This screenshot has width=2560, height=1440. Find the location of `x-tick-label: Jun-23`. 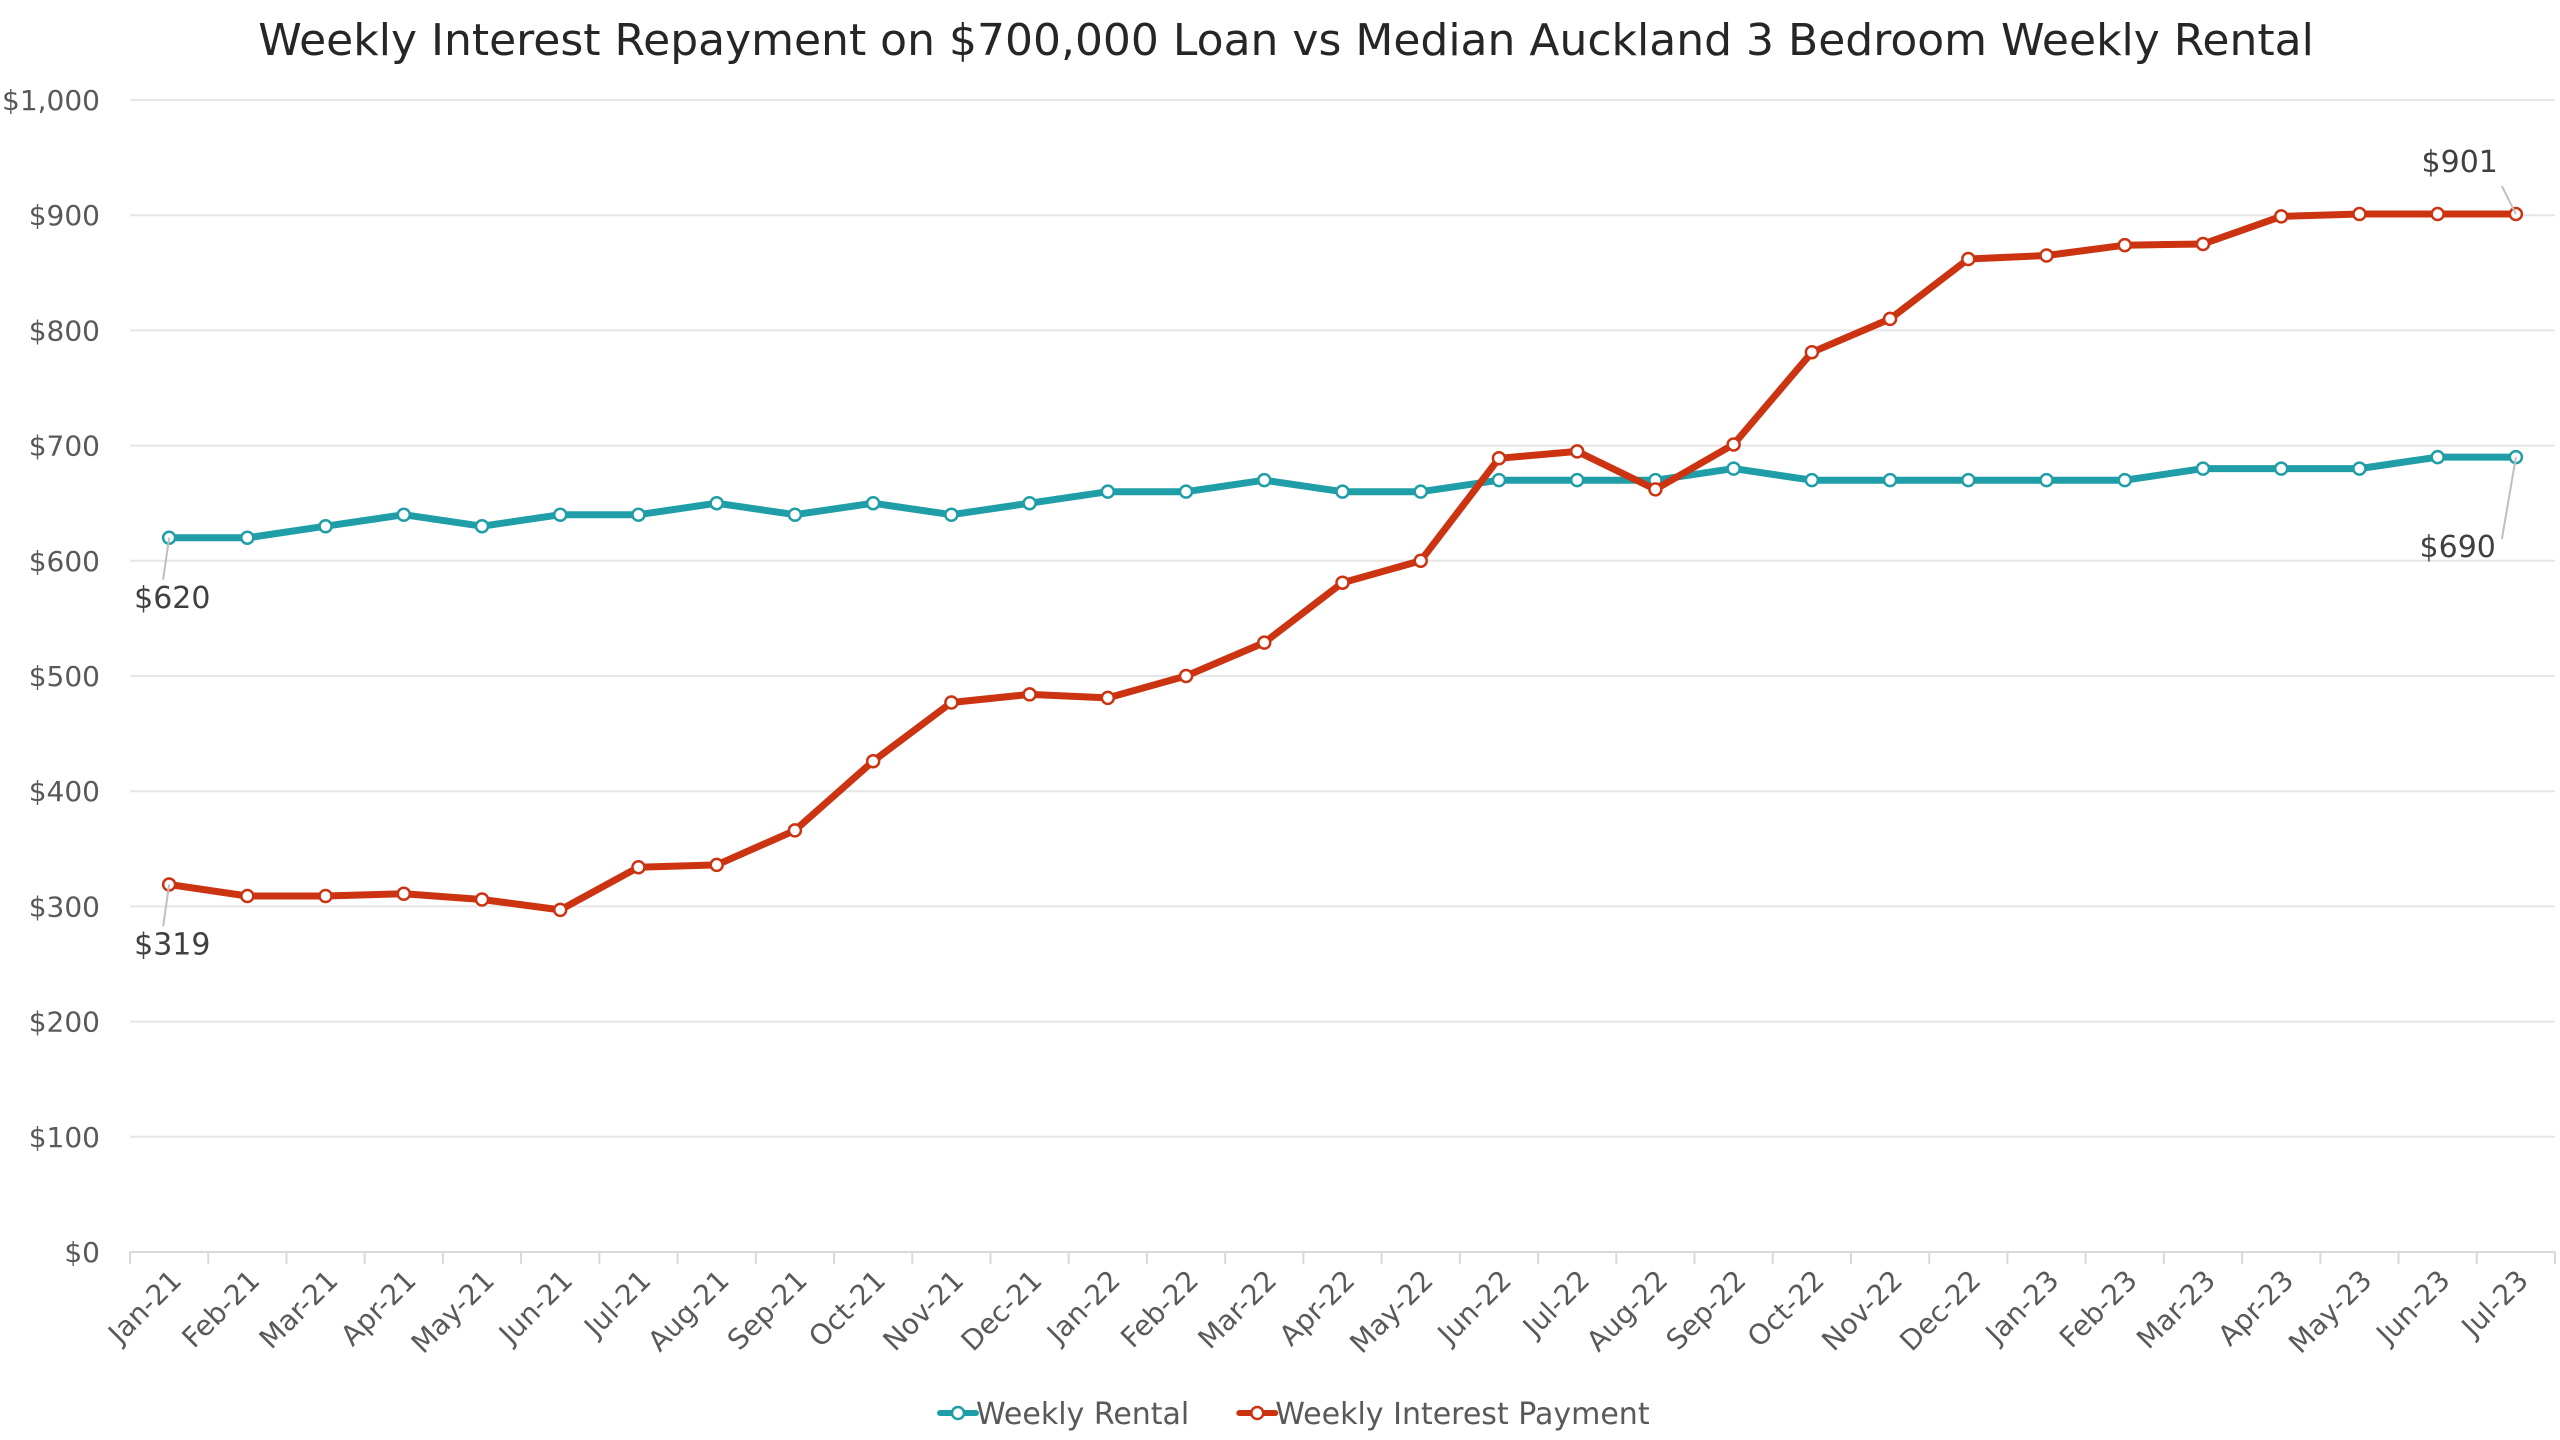

x-tick-label: Jun-23 is located at coordinates (2413, 1308).